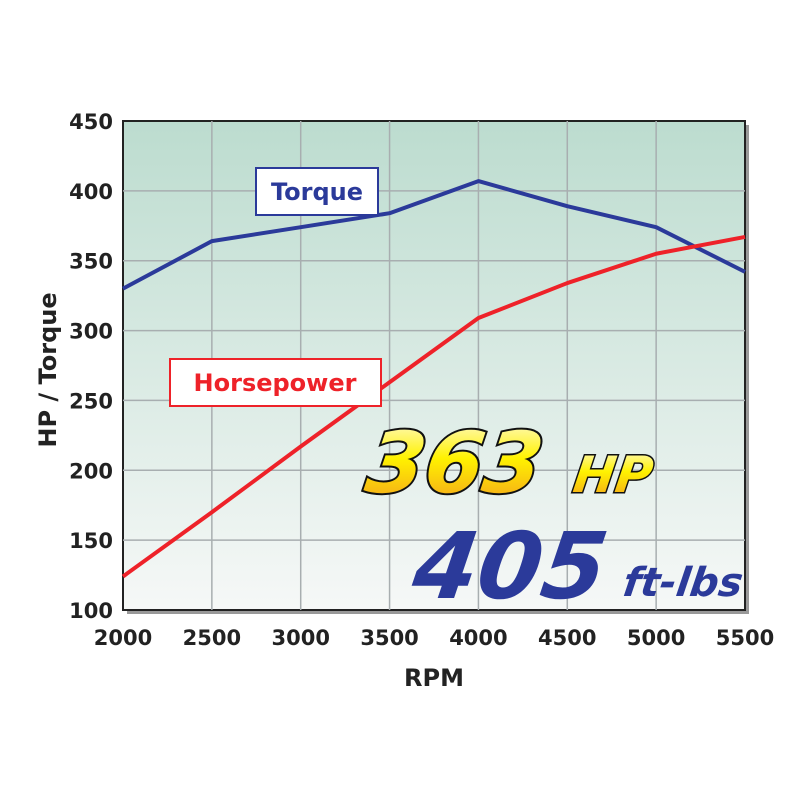  I want to click on torque-legend-box: Torque, so click(317, 191).